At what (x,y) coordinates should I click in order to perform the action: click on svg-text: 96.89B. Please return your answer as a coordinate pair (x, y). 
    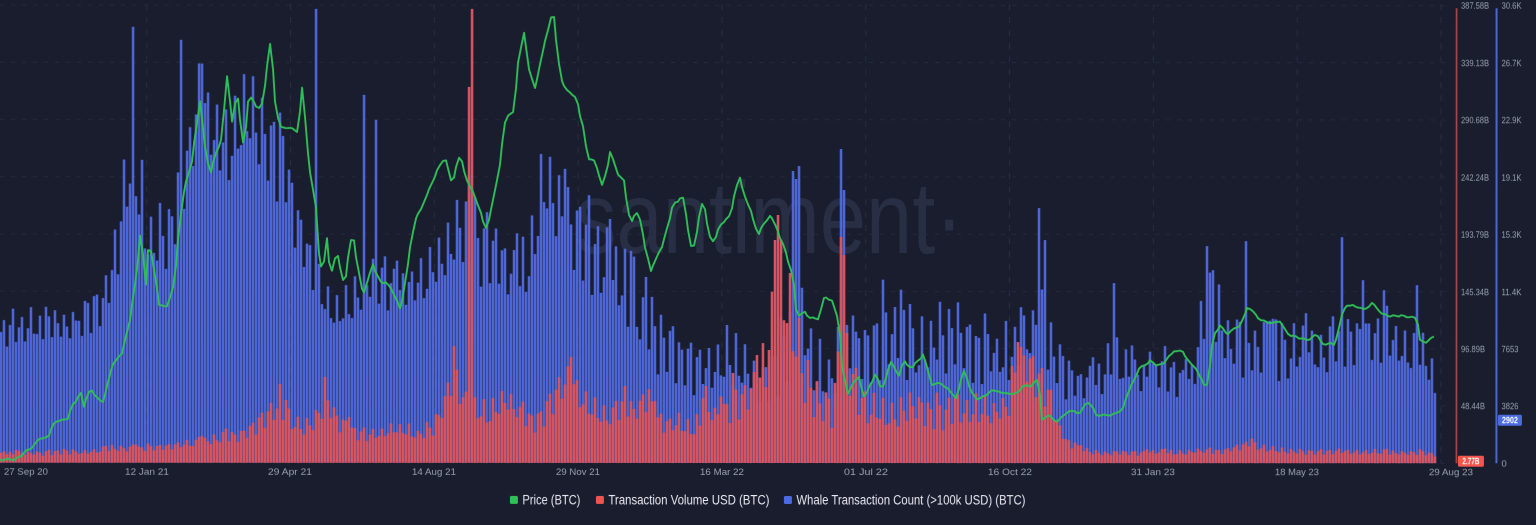
    Looking at the image, I should click on (1473, 349).